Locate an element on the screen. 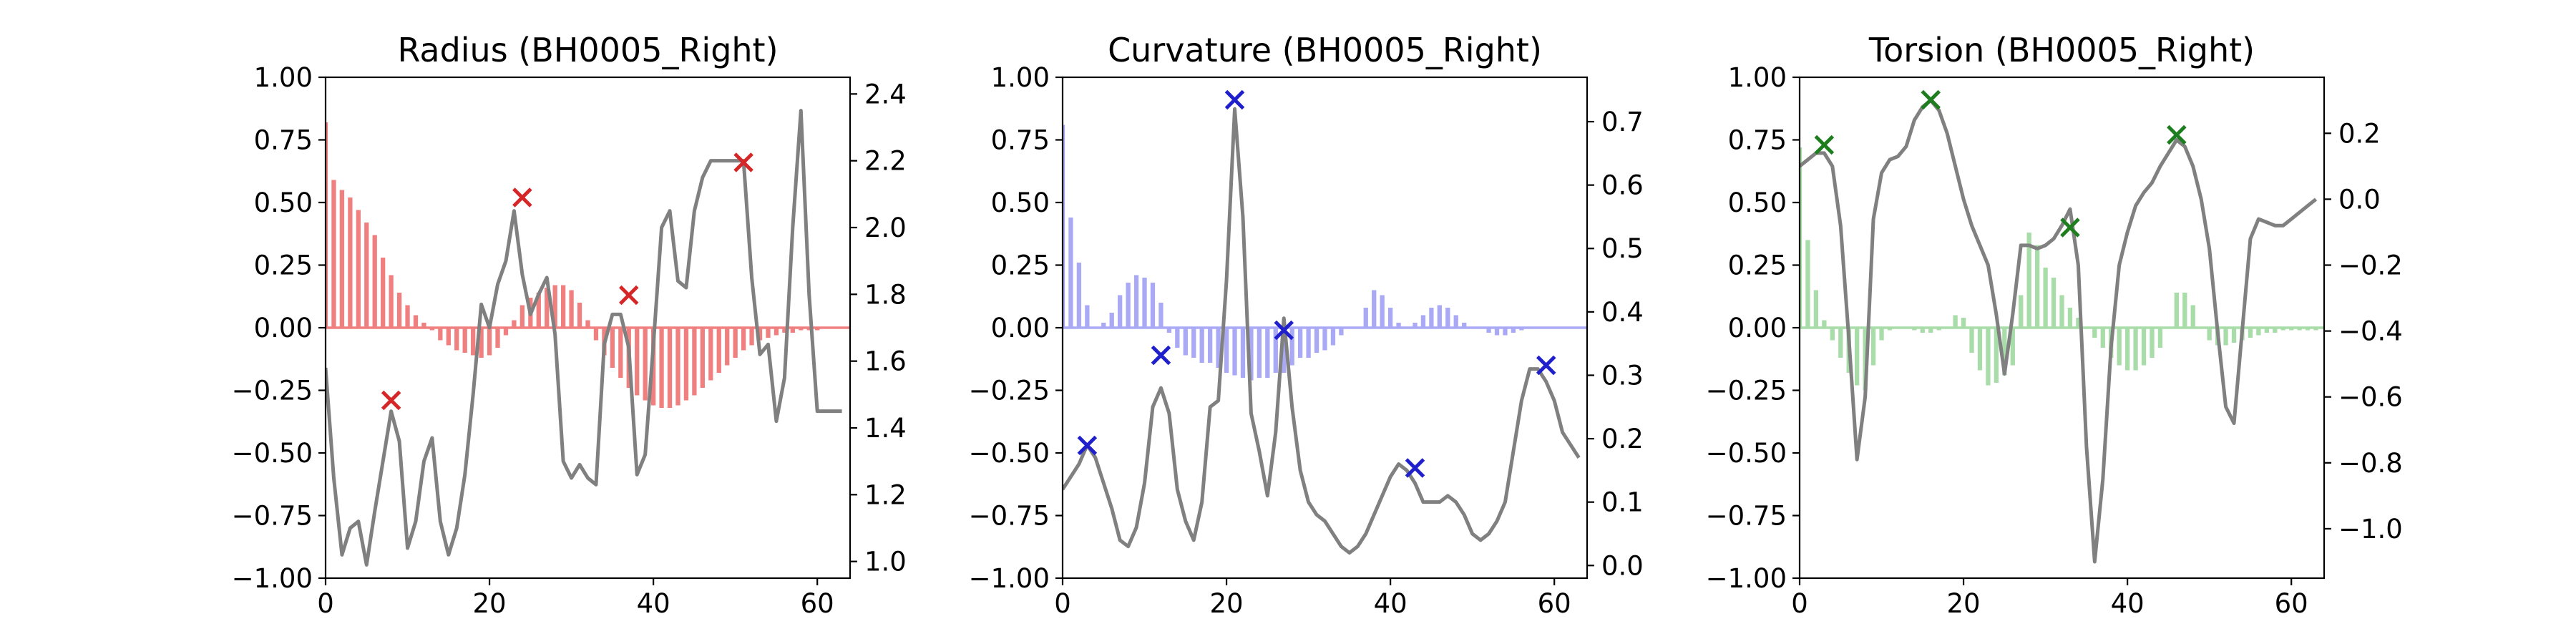 The height and width of the screenshot is (644, 2576). torsion-peak-marker is located at coordinates (1931, 100).